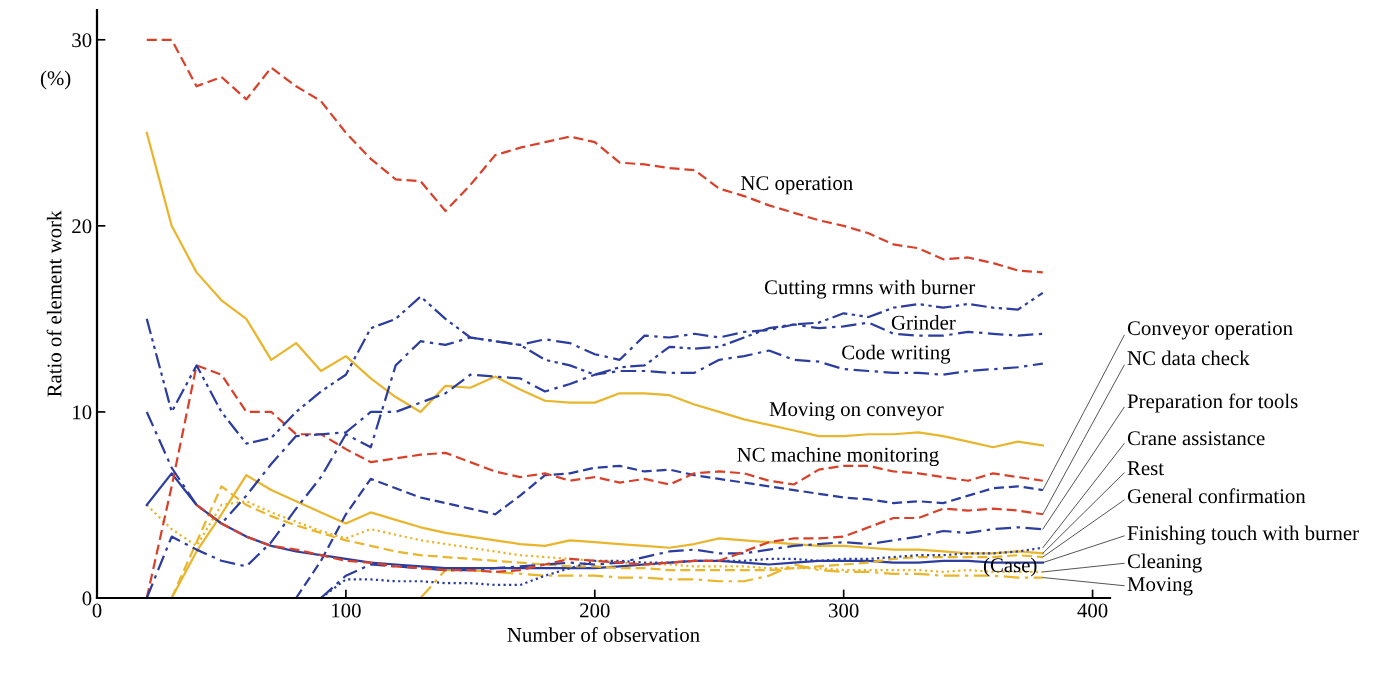 This screenshot has height=674, width=1397. What do you see at coordinates (838, 457) in the screenshot?
I see `series-label: NC machine monitoring` at bounding box center [838, 457].